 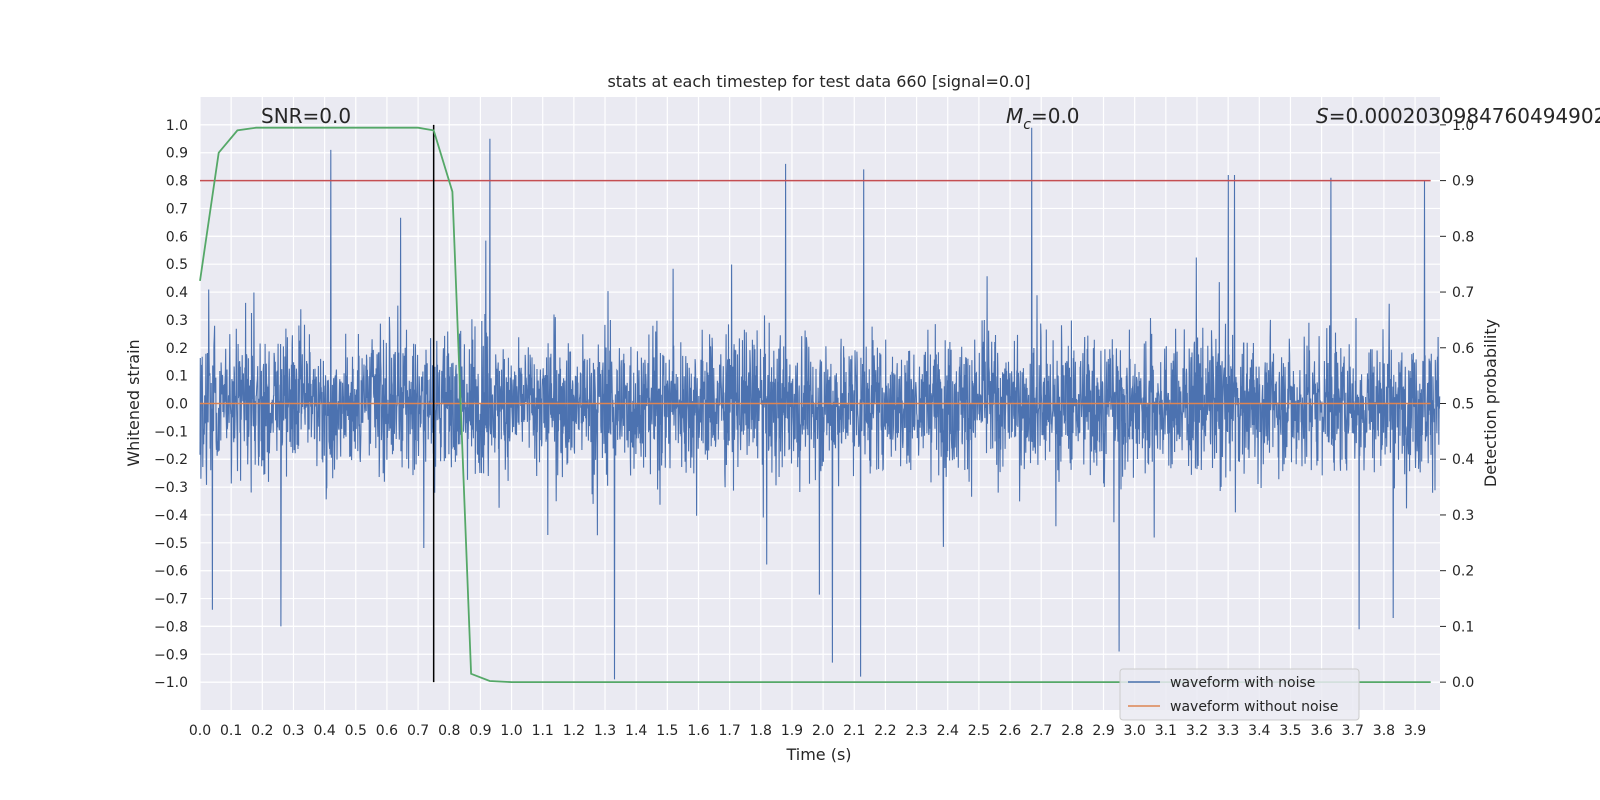 I want to click on x-tick-label: 3.5, so click(x=1290, y=731).